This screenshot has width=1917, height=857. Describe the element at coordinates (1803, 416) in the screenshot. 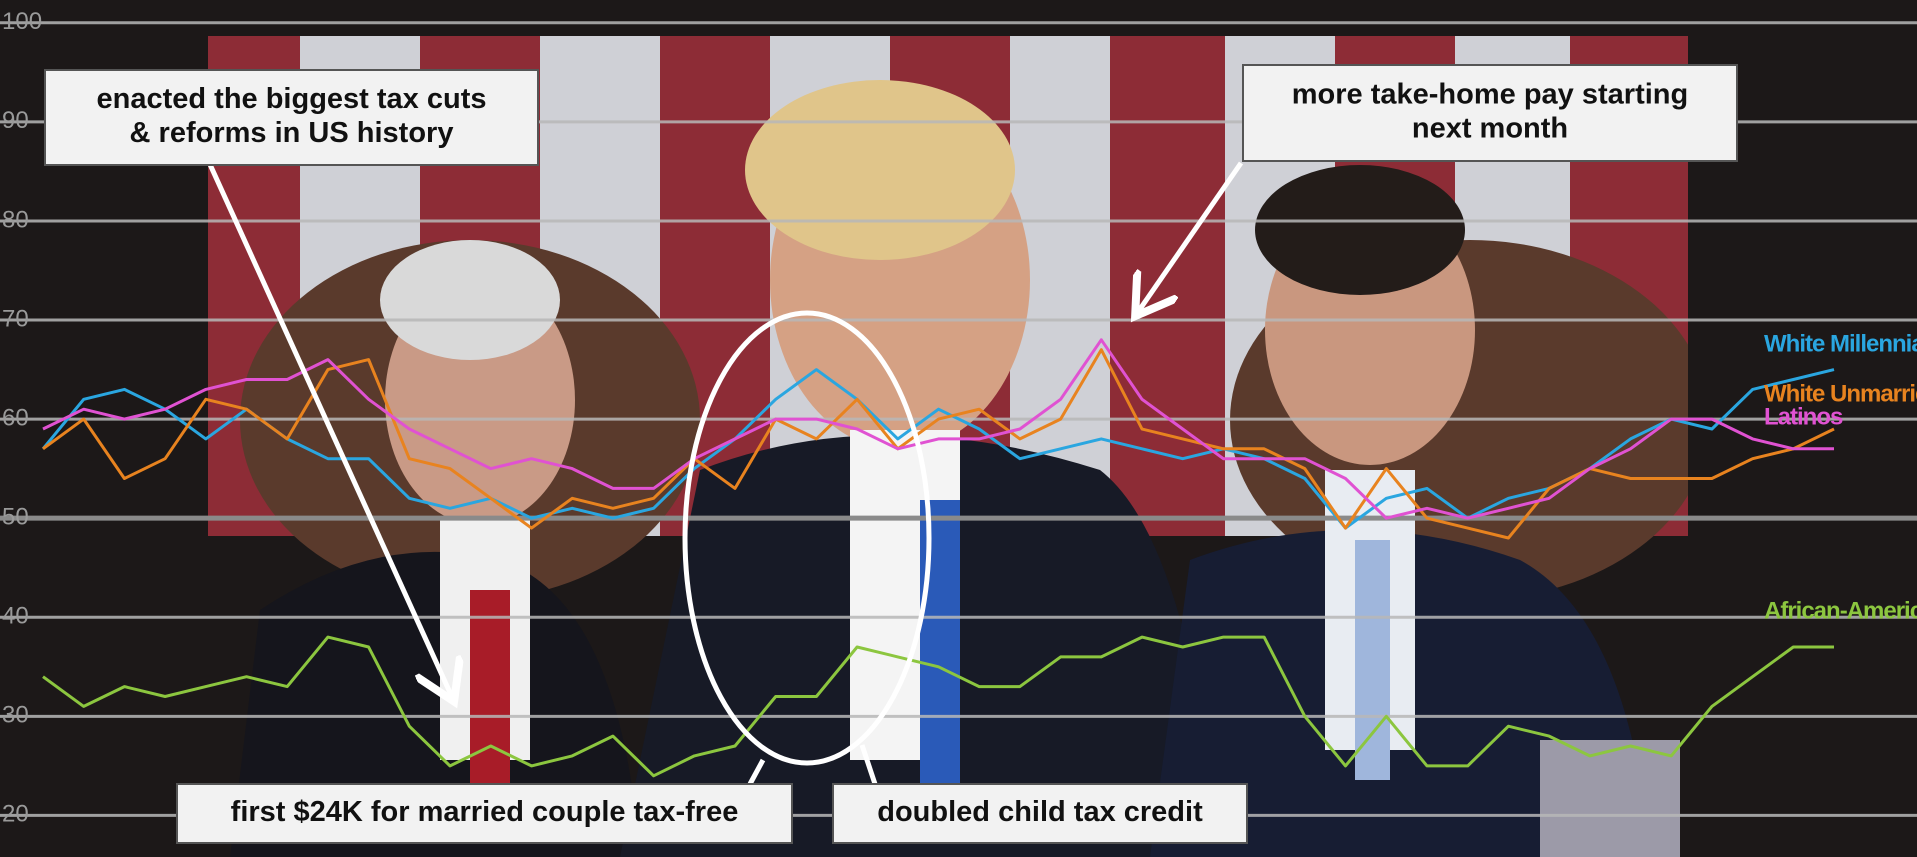

I see `series-label: Latinos` at that location.